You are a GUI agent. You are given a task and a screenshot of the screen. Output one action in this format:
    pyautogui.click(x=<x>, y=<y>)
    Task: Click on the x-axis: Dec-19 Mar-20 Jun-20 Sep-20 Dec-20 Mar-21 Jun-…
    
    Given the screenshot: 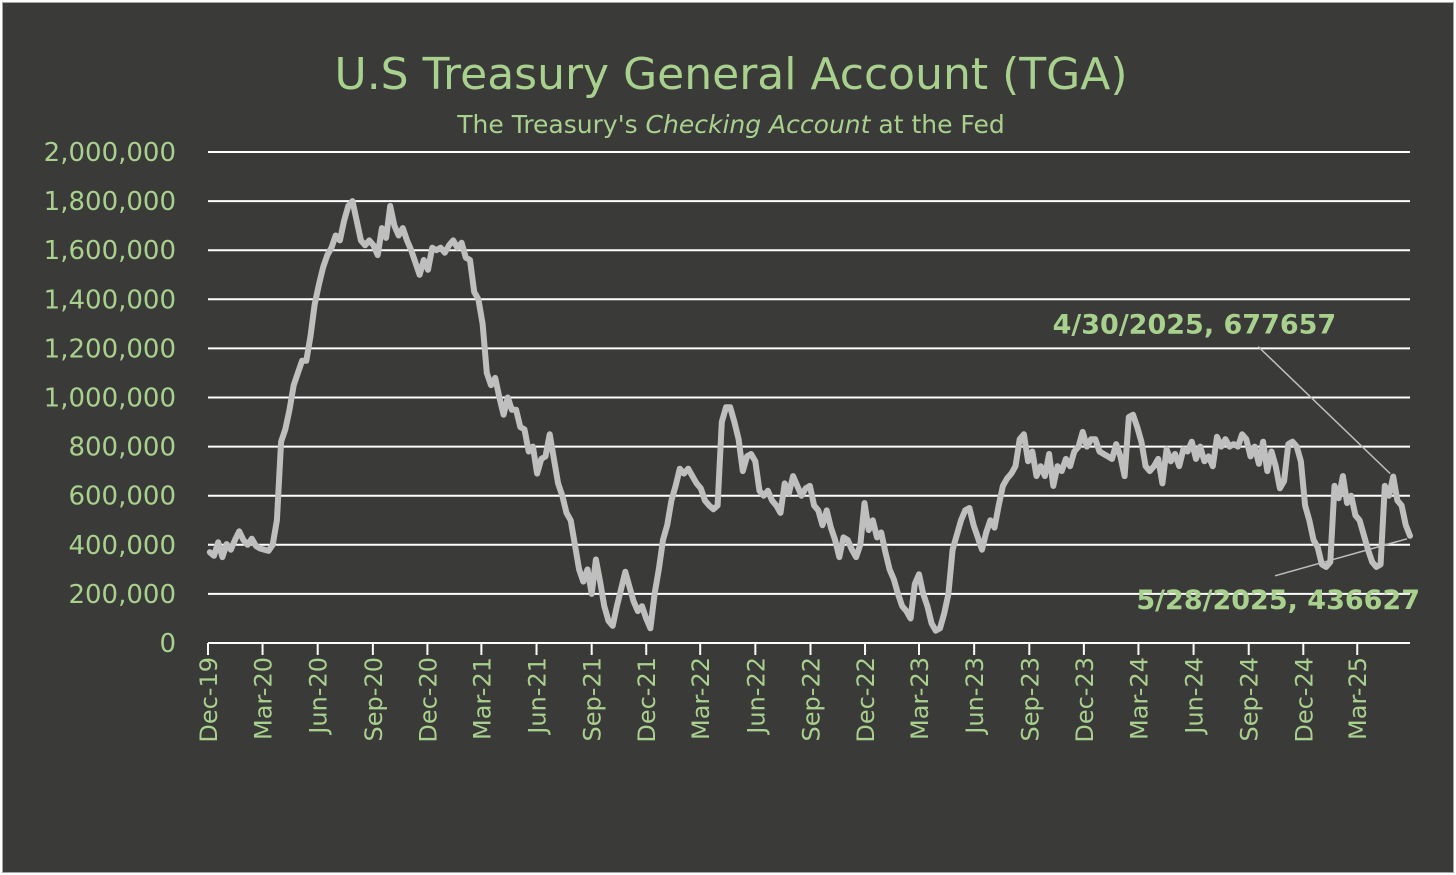 What is the action you would take?
    pyautogui.click(x=802, y=692)
    